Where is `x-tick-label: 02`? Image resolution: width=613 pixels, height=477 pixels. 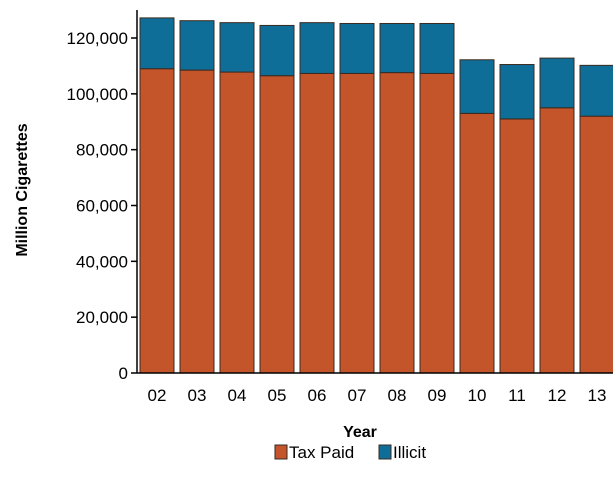
x-tick-label: 02 is located at coordinates (157, 395).